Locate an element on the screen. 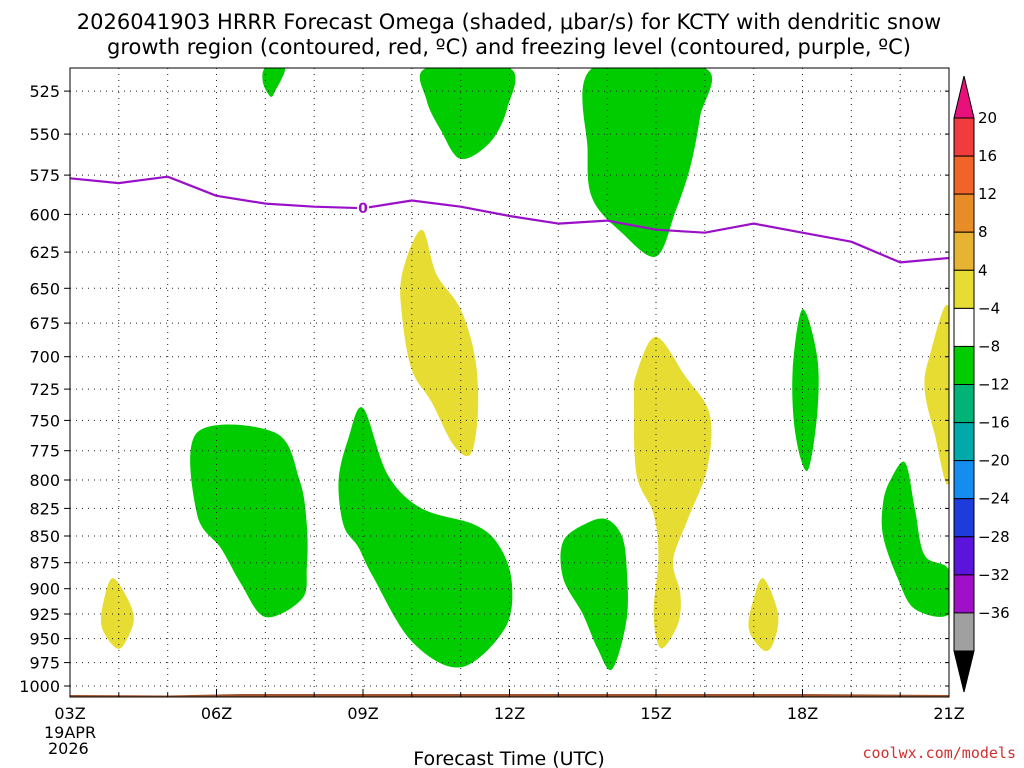 This screenshot has width=1024, height=768. colorbar-label: 16 is located at coordinates (987, 156).